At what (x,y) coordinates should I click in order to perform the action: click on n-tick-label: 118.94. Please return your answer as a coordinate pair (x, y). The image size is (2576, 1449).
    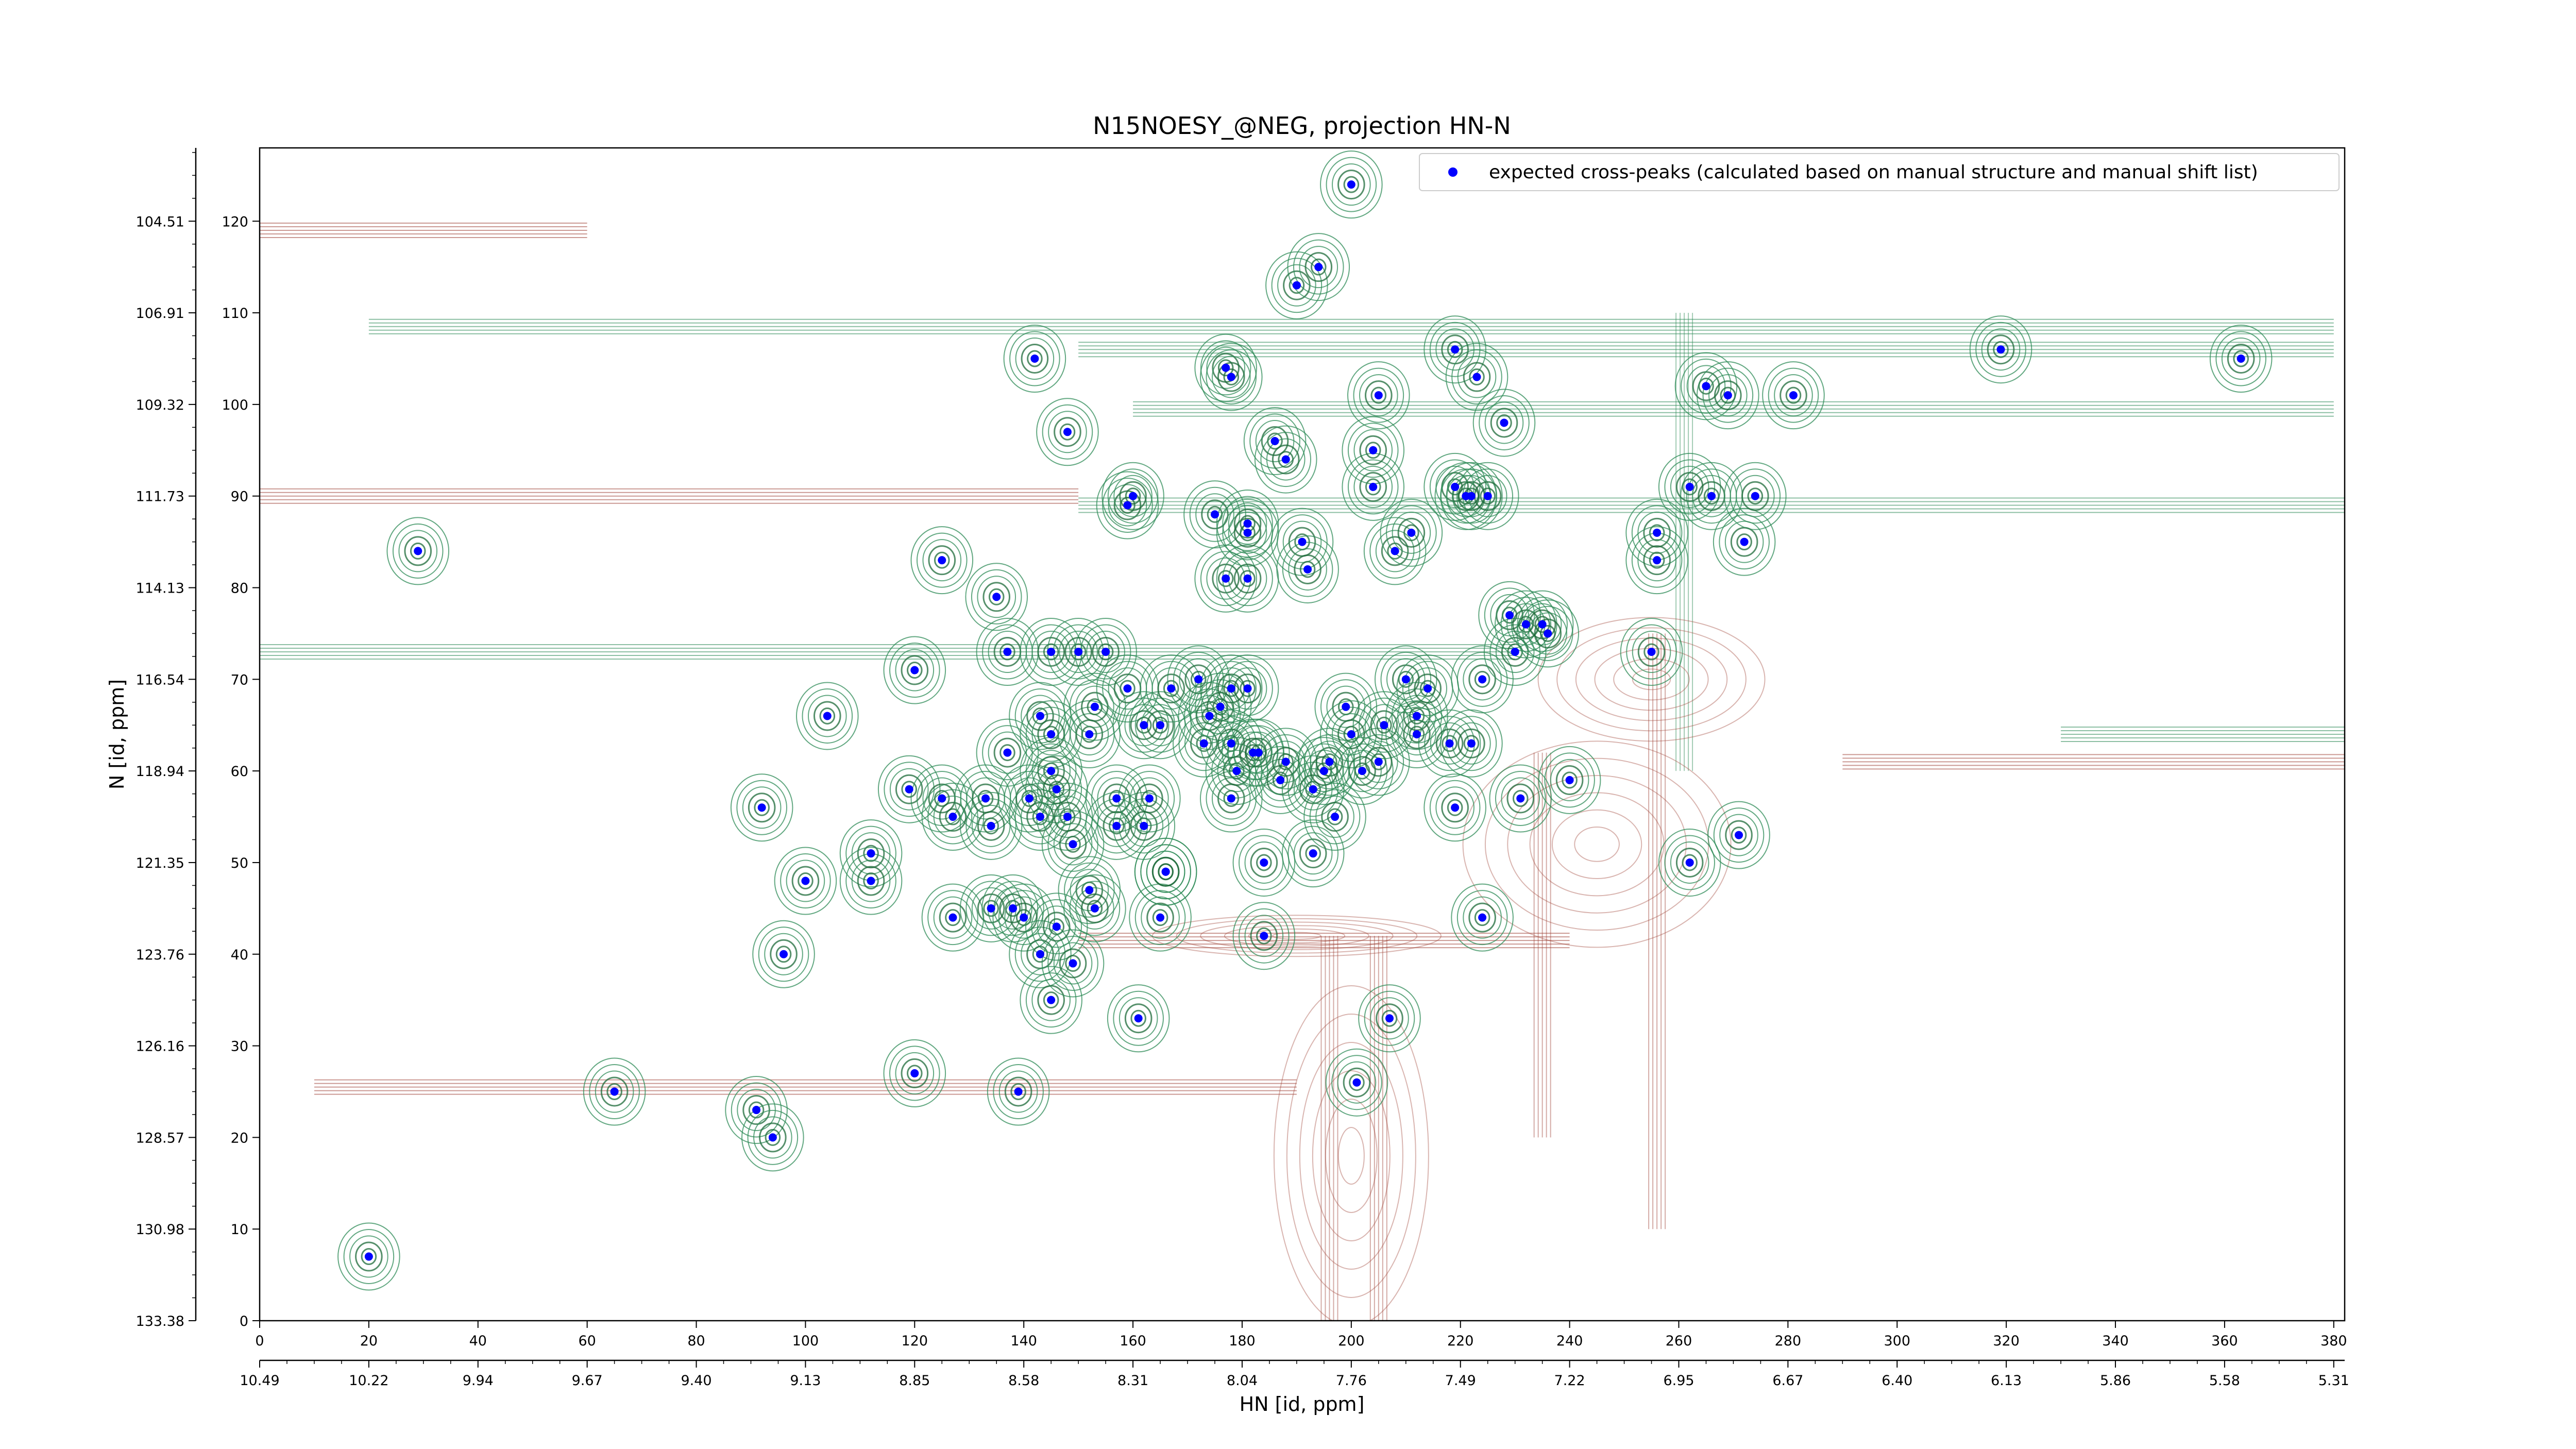
    Looking at the image, I should click on (160, 772).